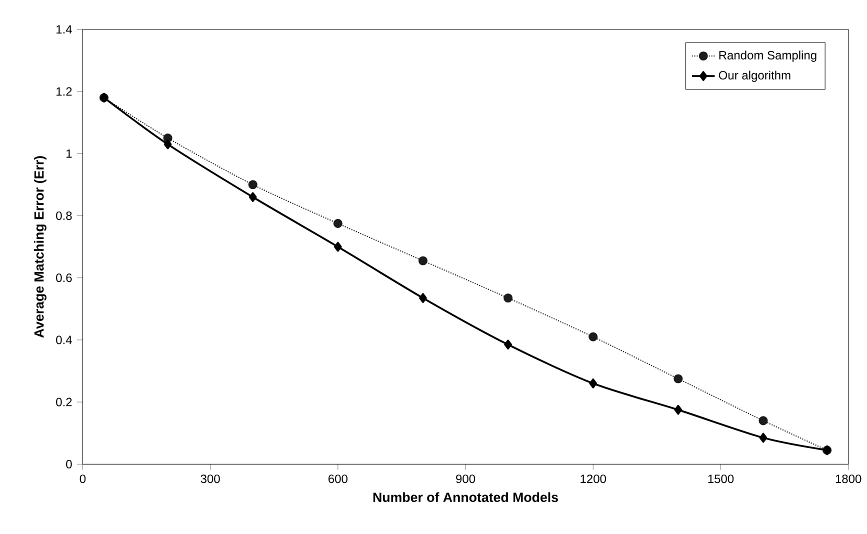 The height and width of the screenshot is (534, 867). Describe the element at coordinates (64, 402) in the screenshot. I see `y-tick-label: 0.2` at that location.